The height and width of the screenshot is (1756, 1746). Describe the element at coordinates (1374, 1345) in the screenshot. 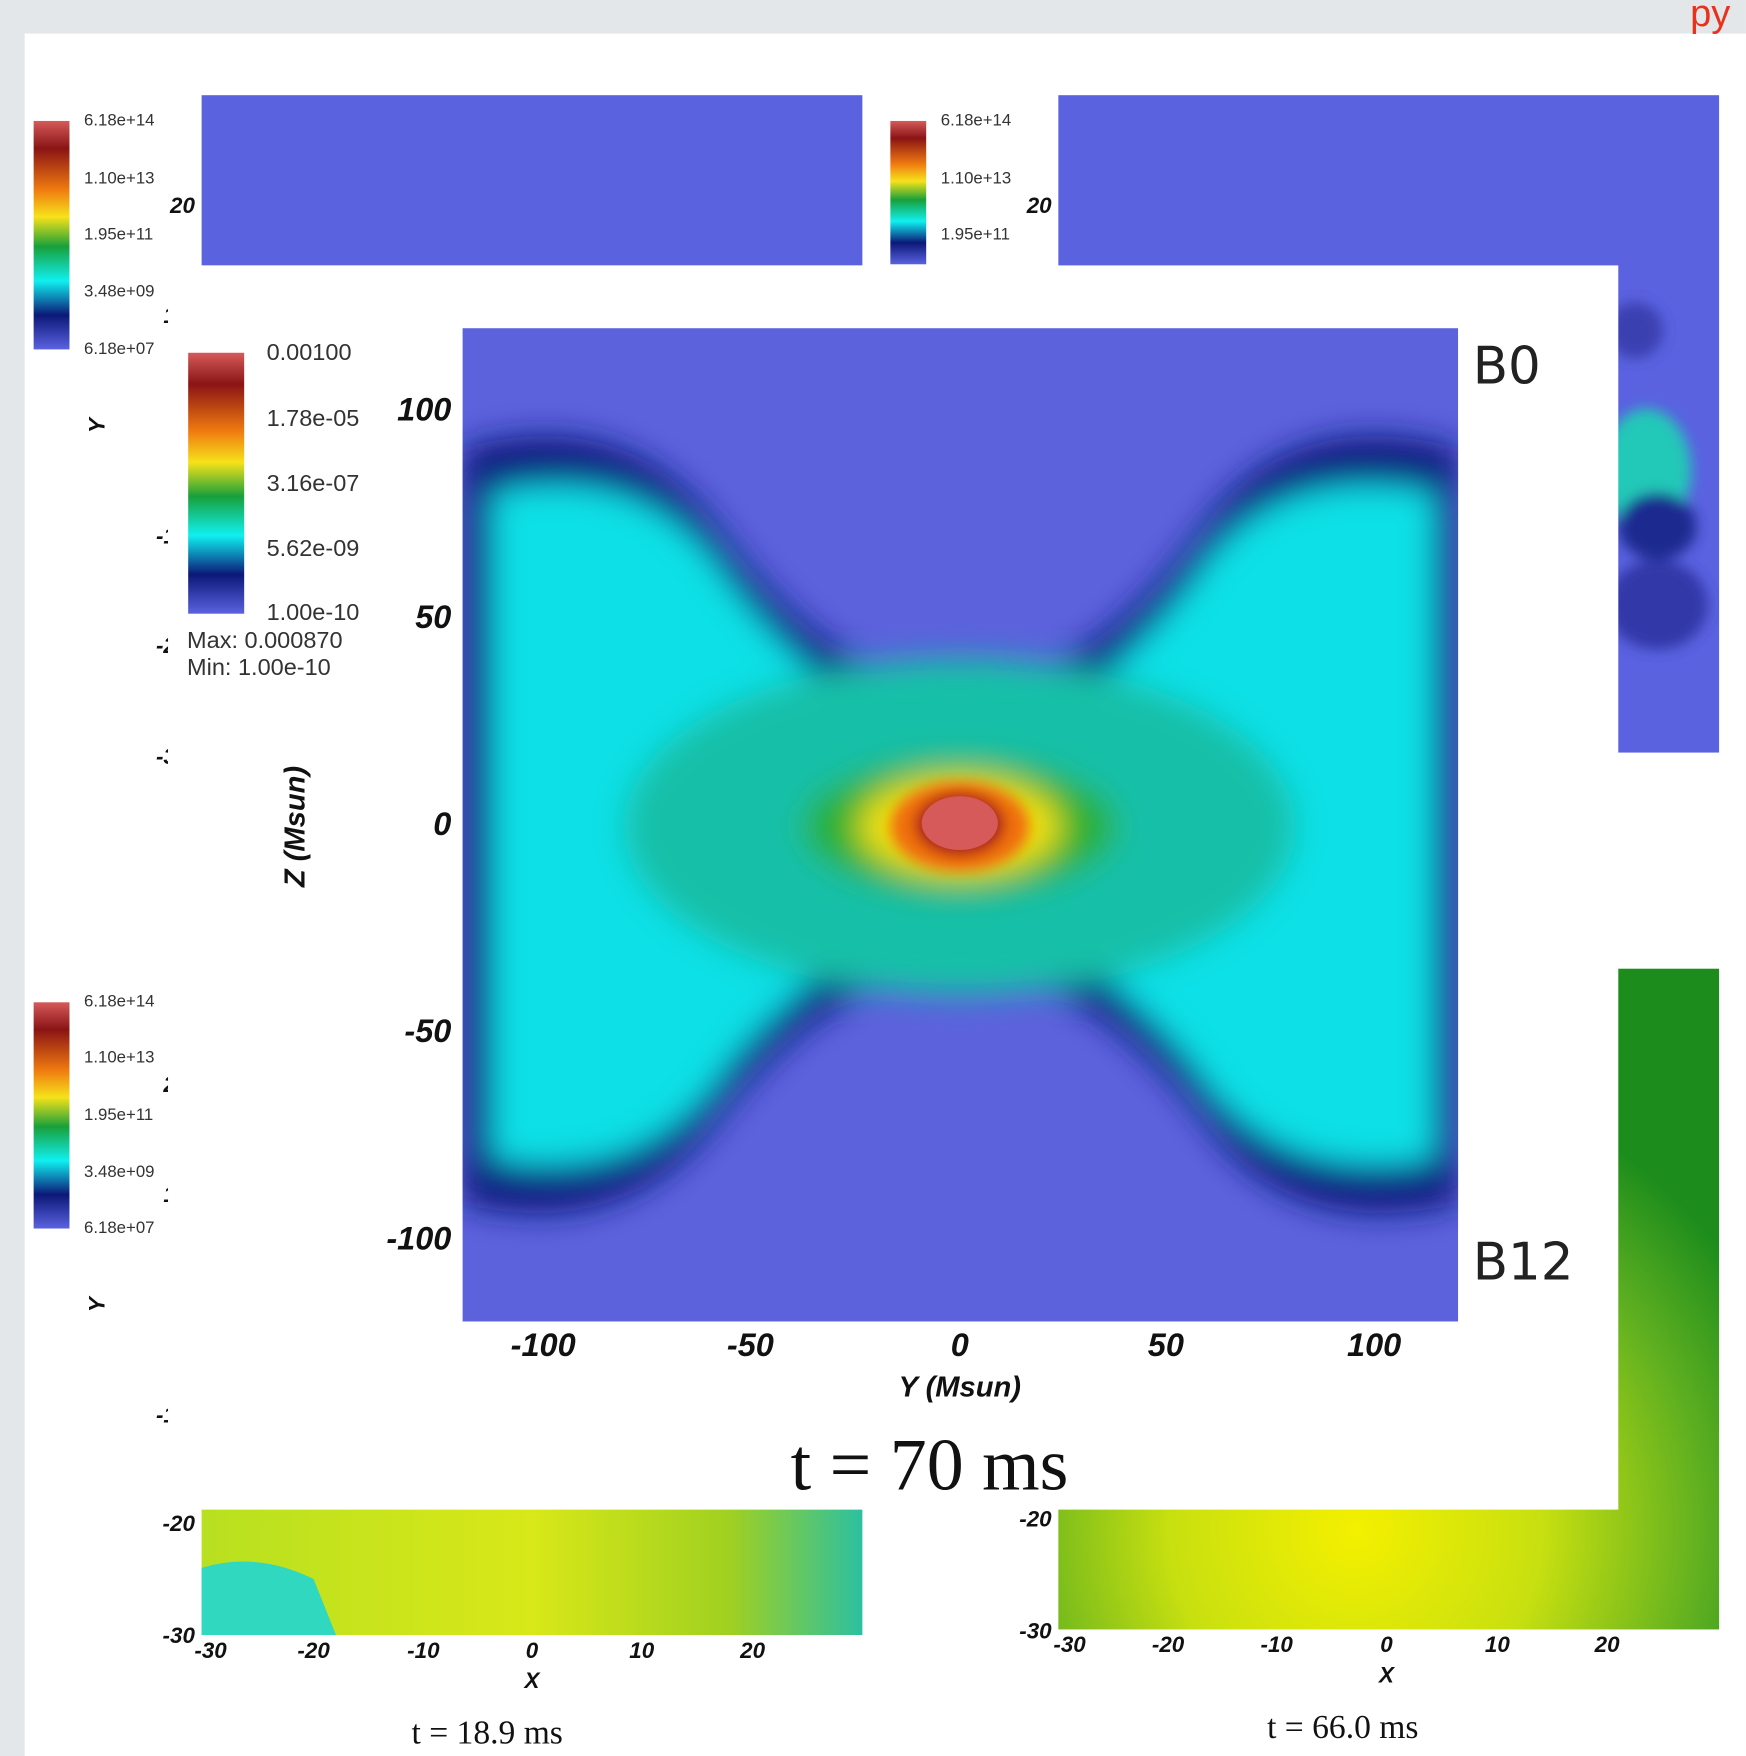

I see `x-tick-label: 100` at that location.